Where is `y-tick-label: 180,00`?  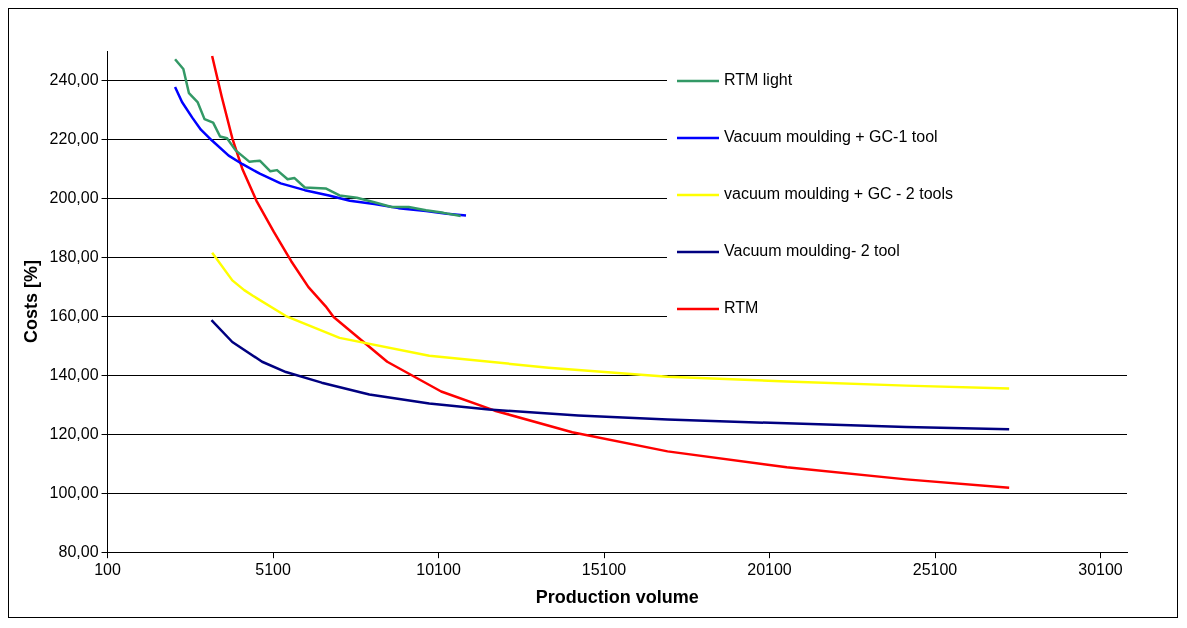
y-tick-label: 180,00 is located at coordinates (74, 256).